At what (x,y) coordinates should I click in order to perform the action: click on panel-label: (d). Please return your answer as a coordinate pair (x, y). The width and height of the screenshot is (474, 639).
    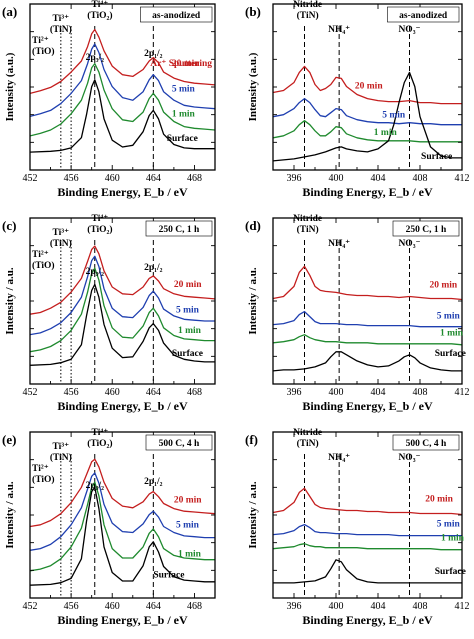
    Looking at the image, I should click on (253, 225).